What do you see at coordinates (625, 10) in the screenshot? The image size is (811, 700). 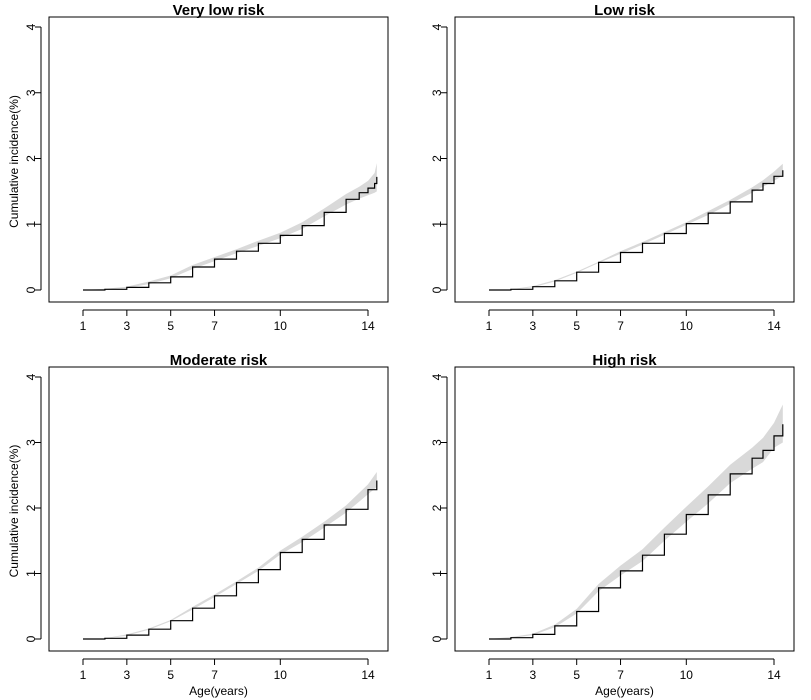 I see `panel-title: Low risk` at bounding box center [625, 10].